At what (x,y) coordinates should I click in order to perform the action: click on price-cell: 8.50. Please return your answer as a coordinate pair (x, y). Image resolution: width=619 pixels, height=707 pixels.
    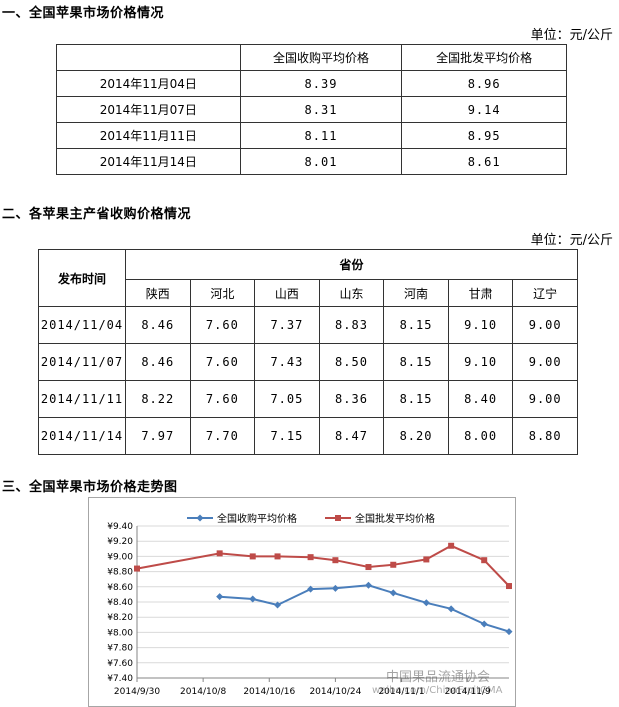
    Looking at the image, I should click on (351, 362).